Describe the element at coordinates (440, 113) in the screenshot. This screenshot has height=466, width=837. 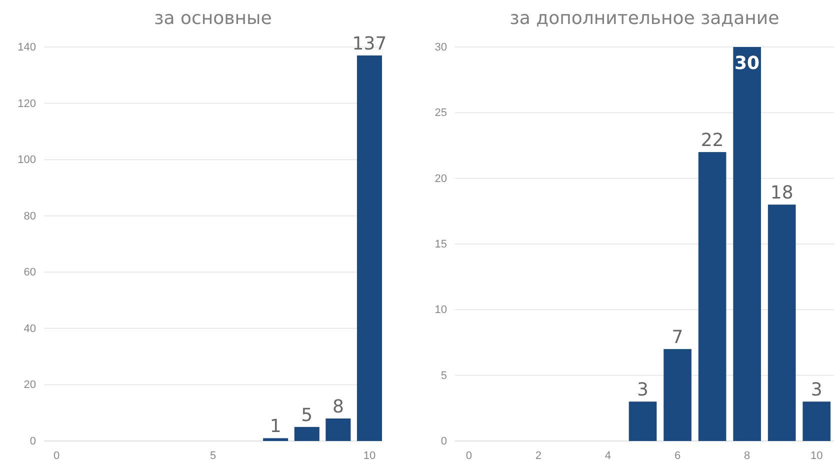
I see `y-tick-label: 25` at that location.